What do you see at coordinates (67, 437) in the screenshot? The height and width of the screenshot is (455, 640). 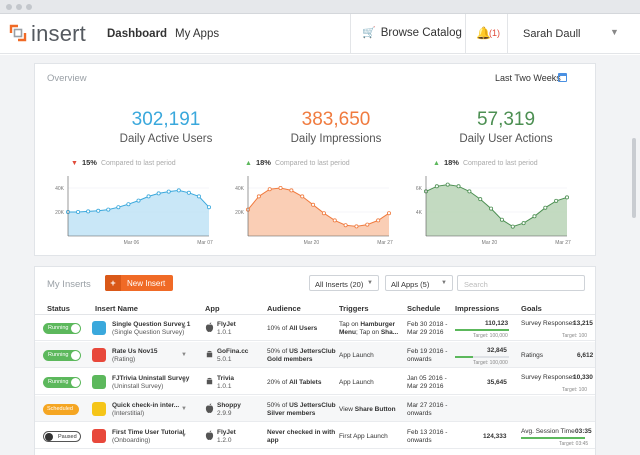 I see `status-label: Paused` at bounding box center [67, 437].